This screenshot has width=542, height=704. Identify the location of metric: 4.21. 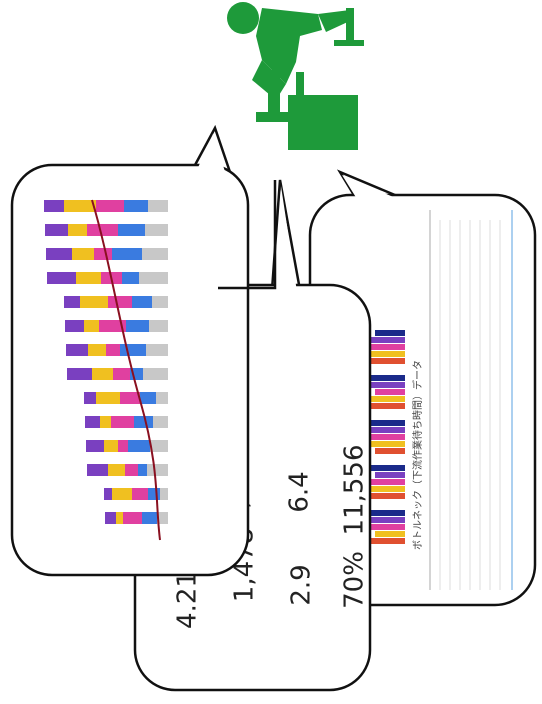
(188, 600).